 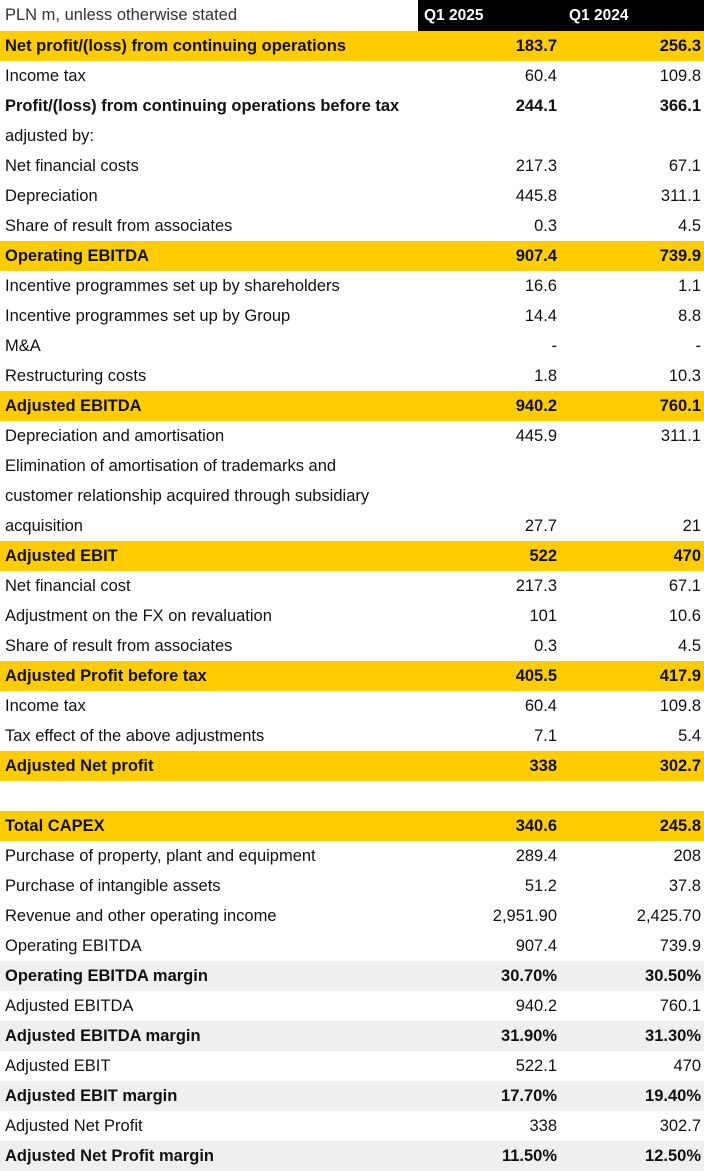 I want to click on row-label: Adjusted Net Profit, so click(x=74, y=1125).